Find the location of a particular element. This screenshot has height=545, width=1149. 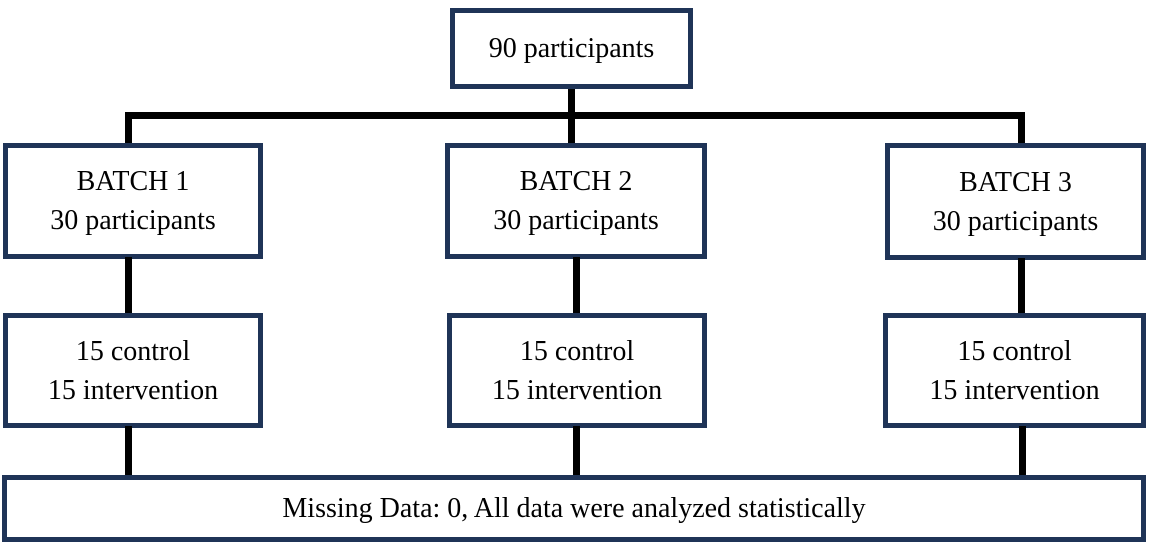

node-total-participants: 90 participants is located at coordinates (571, 48).